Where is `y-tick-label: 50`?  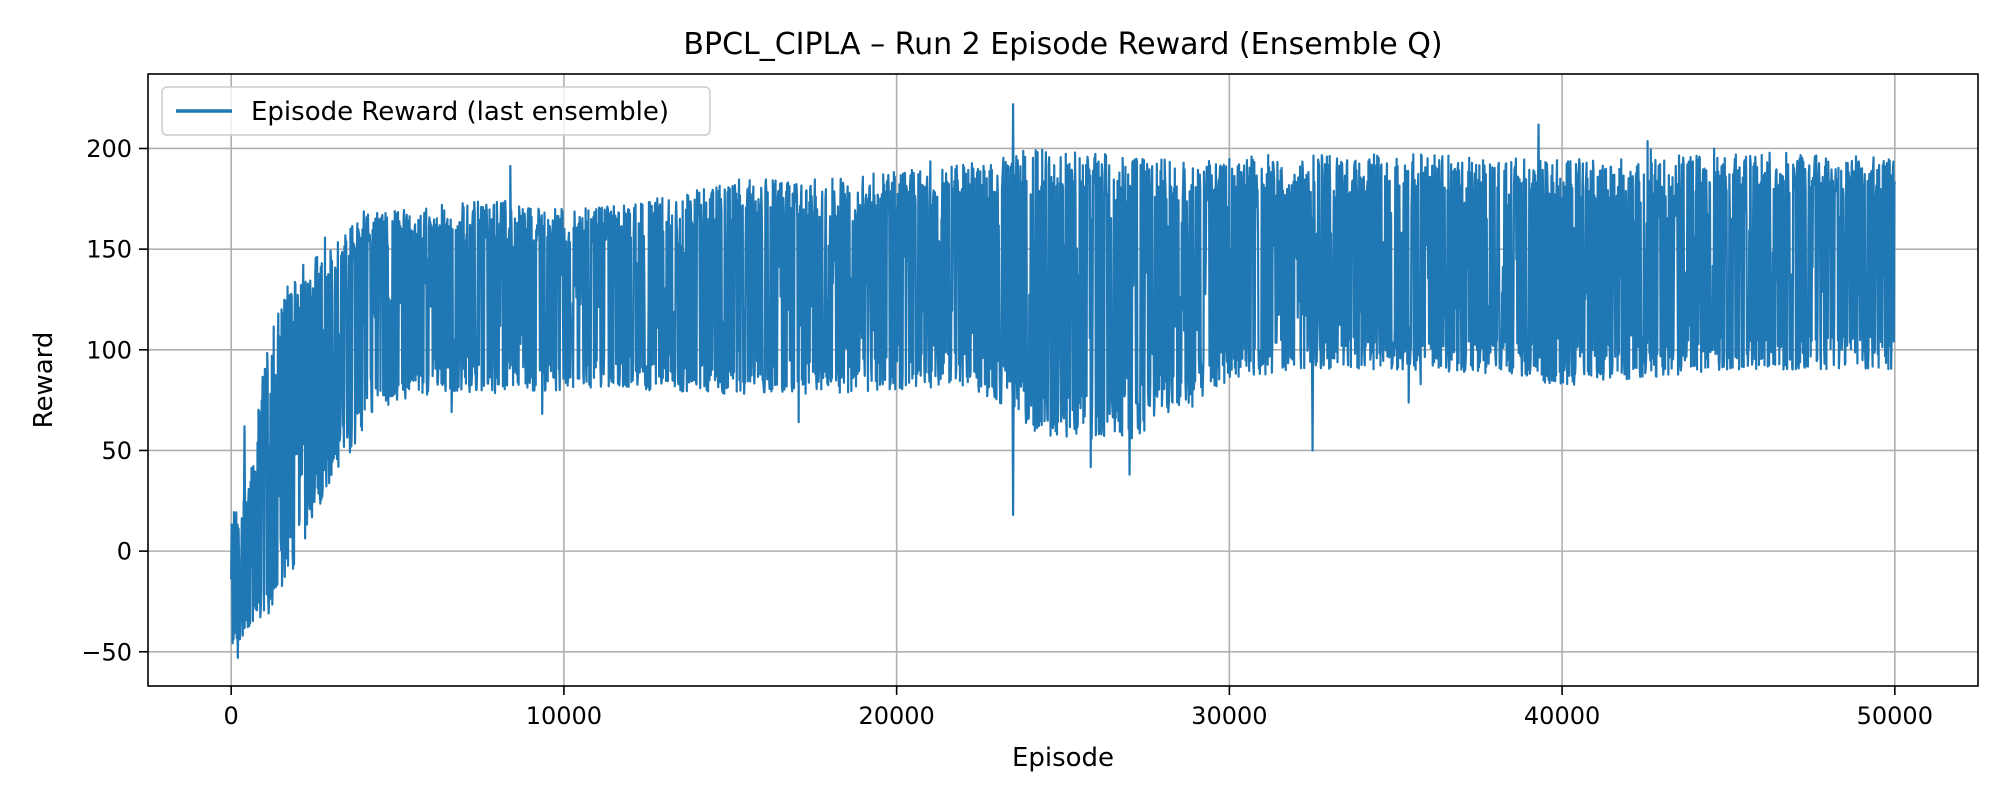 y-tick-label: 50 is located at coordinates (116, 451).